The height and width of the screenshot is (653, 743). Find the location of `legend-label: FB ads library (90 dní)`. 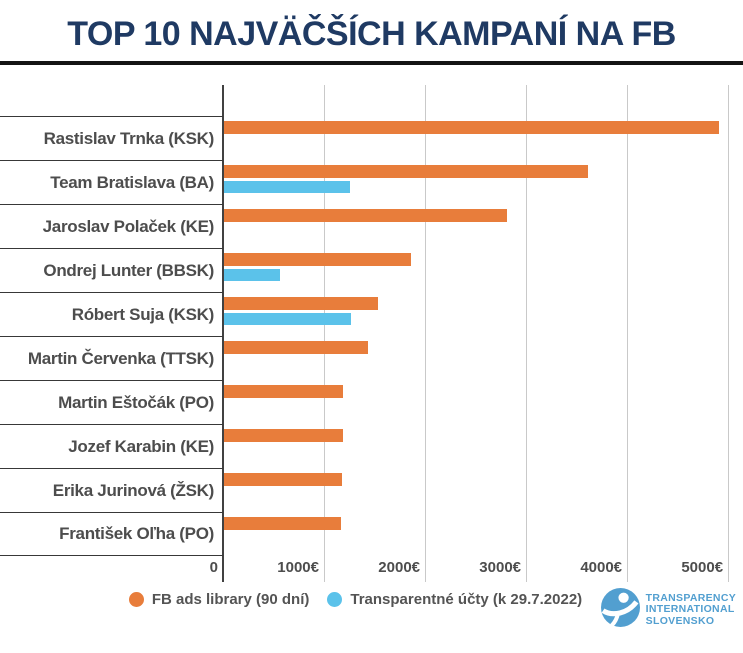

legend-label: FB ads library (90 dní) is located at coordinates (230, 599).